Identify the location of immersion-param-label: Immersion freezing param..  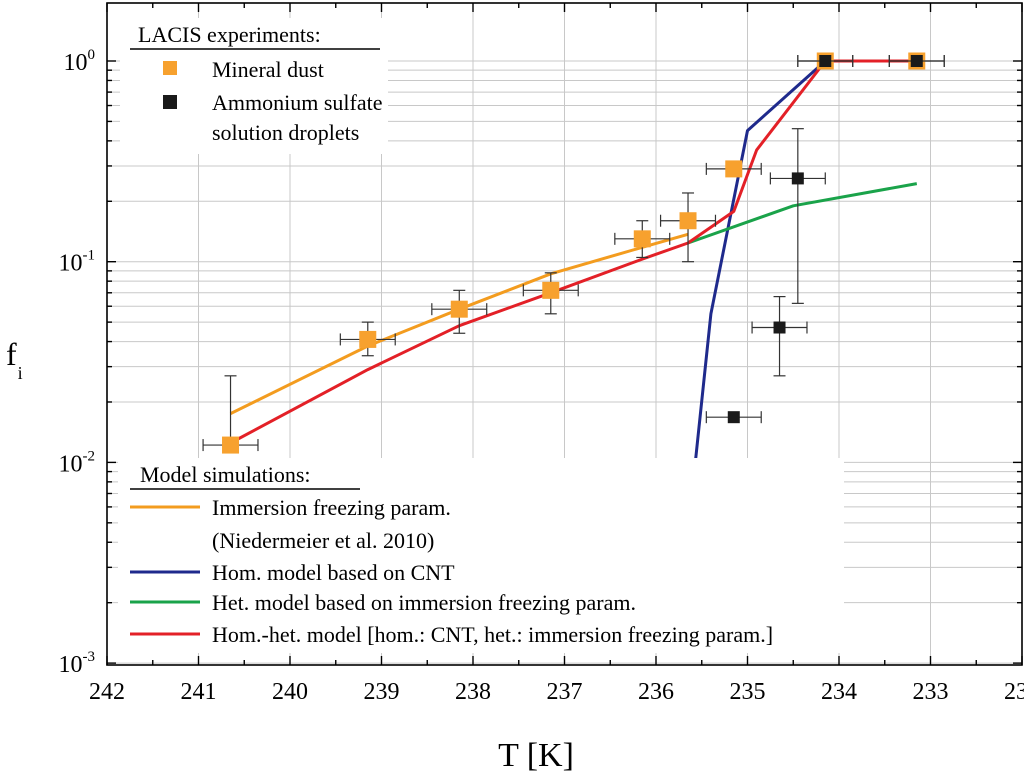
(331, 507).